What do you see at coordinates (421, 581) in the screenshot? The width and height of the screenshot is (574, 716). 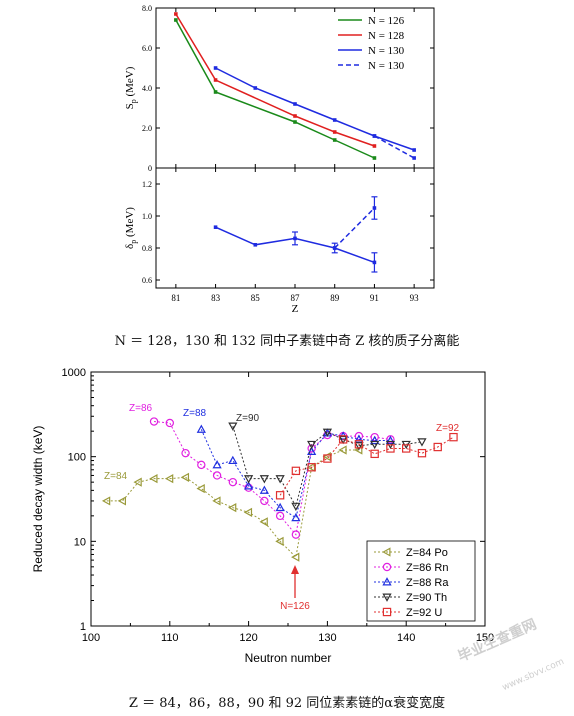 I see `p3-legend: Z=84 Po Z=86 Rn Z=88 Ra Z=90 Th Z=92 U` at bounding box center [421, 581].